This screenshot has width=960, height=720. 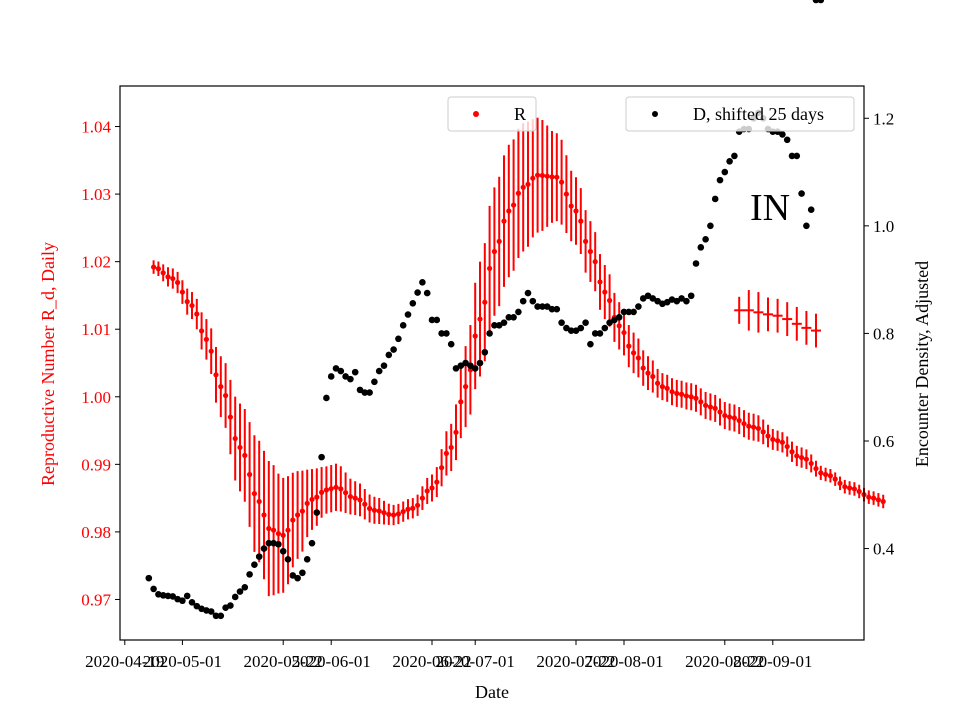 I want to click on legend-r: R, so click(x=492, y=114).